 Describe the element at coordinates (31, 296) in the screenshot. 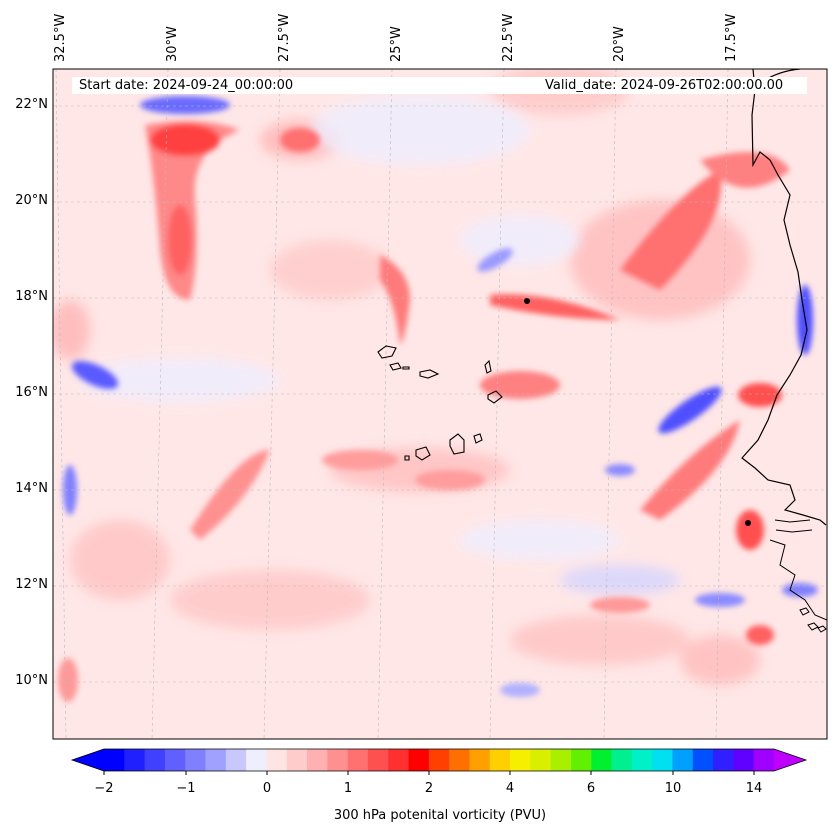

I see `lat-tick-label: 18°N` at that location.